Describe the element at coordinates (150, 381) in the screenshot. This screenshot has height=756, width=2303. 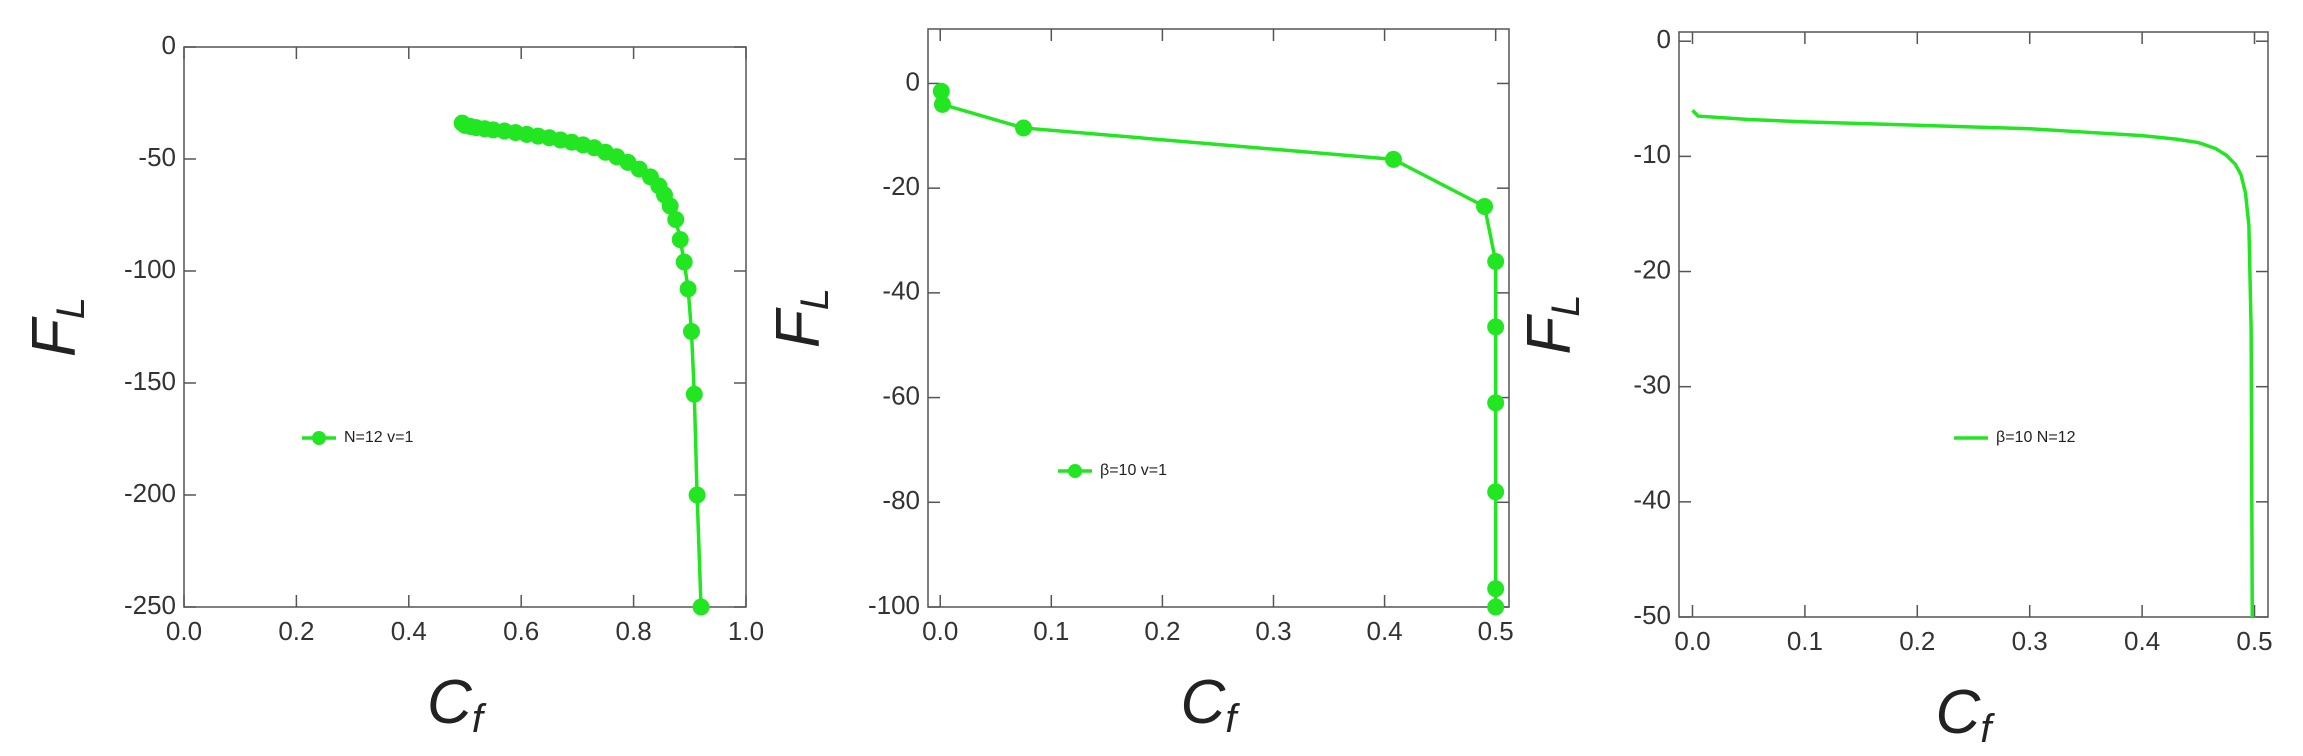
I see `y-tick-label: -150` at that location.